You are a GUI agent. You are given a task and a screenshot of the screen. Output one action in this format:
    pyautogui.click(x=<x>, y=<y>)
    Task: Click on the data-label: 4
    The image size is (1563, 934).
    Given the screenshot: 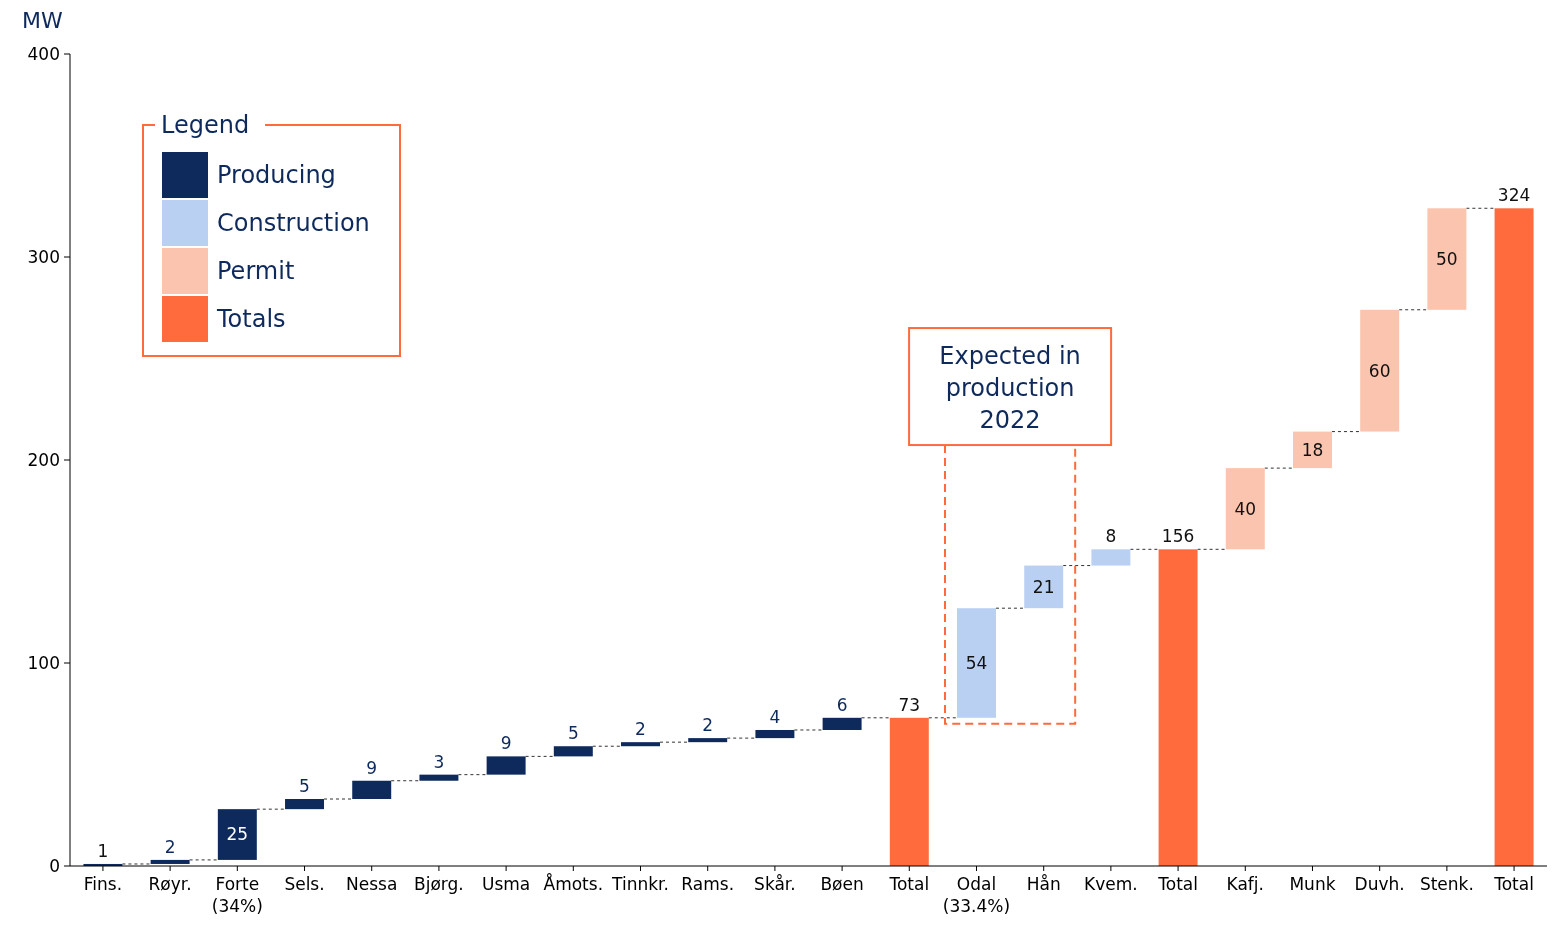 What is the action you would take?
    pyautogui.click(x=775, y=716)
    